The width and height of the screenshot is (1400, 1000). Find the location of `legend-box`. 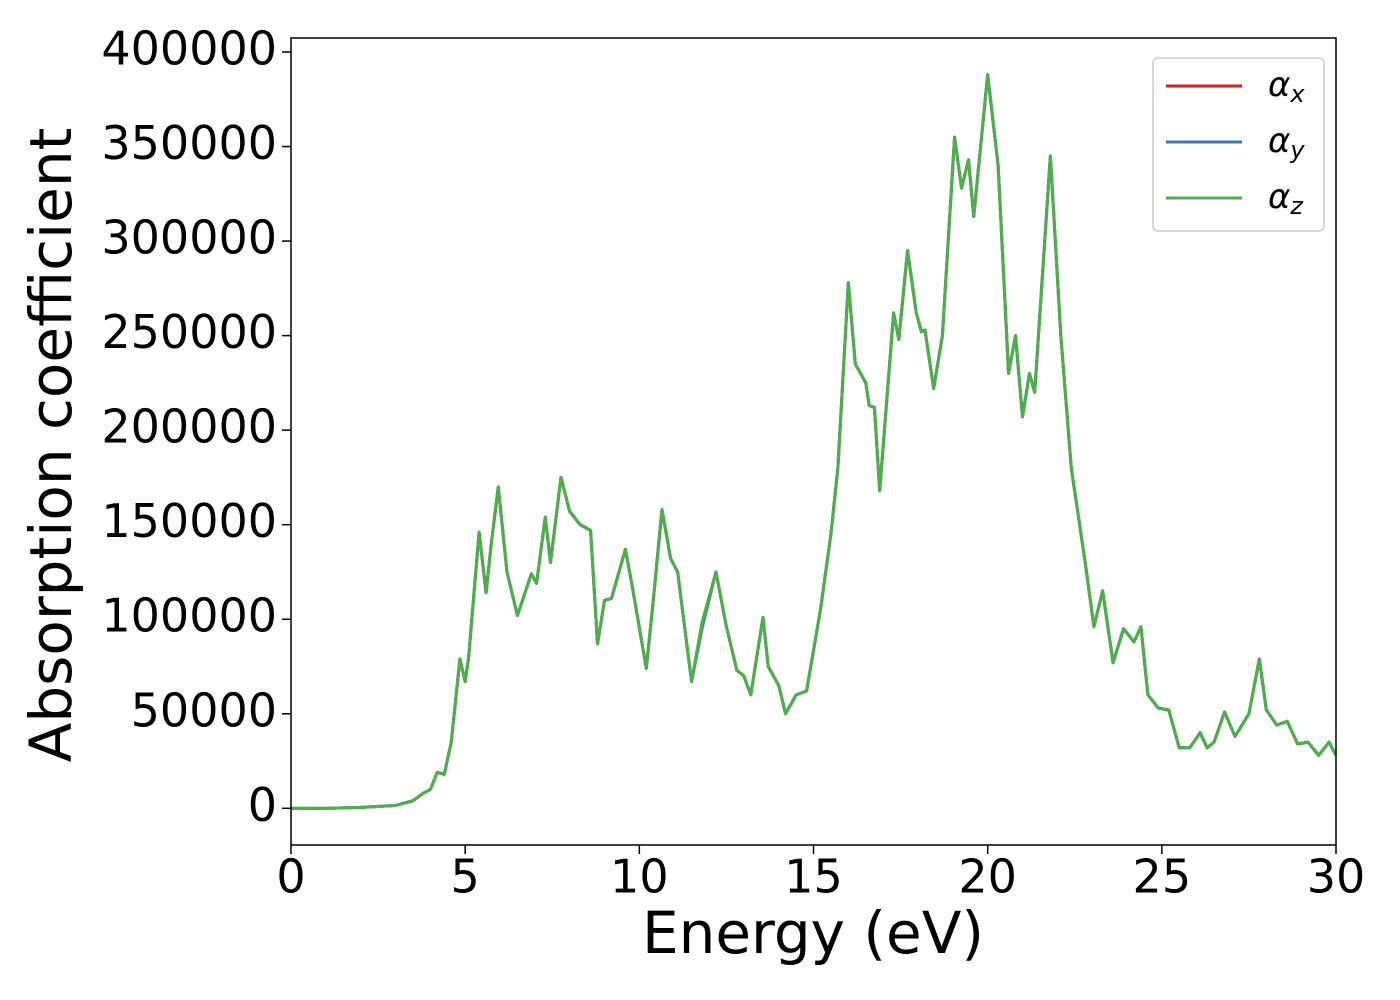

legend-box is located at coordinates (1238, 144).